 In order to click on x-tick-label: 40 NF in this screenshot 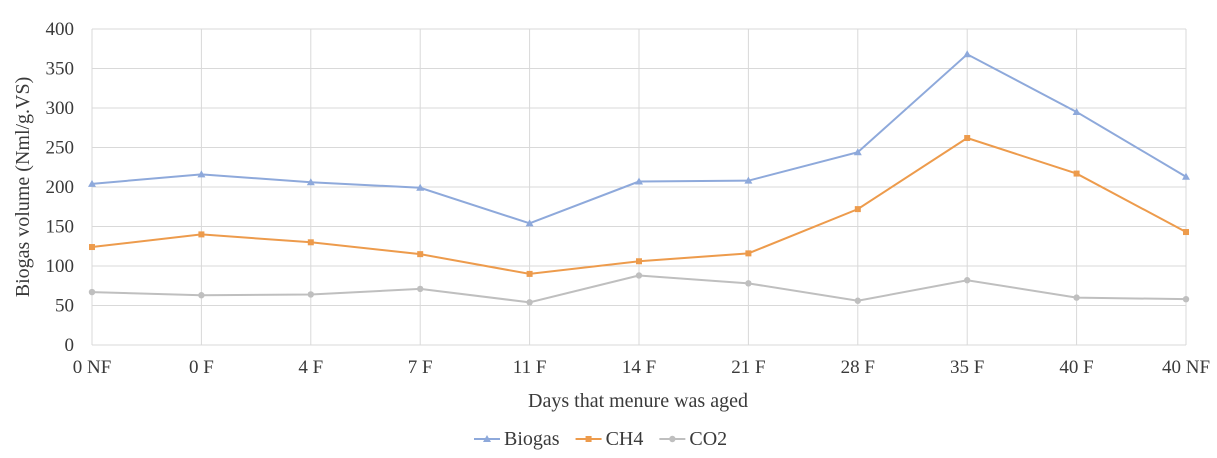, I will do `click(1186, 367)`.